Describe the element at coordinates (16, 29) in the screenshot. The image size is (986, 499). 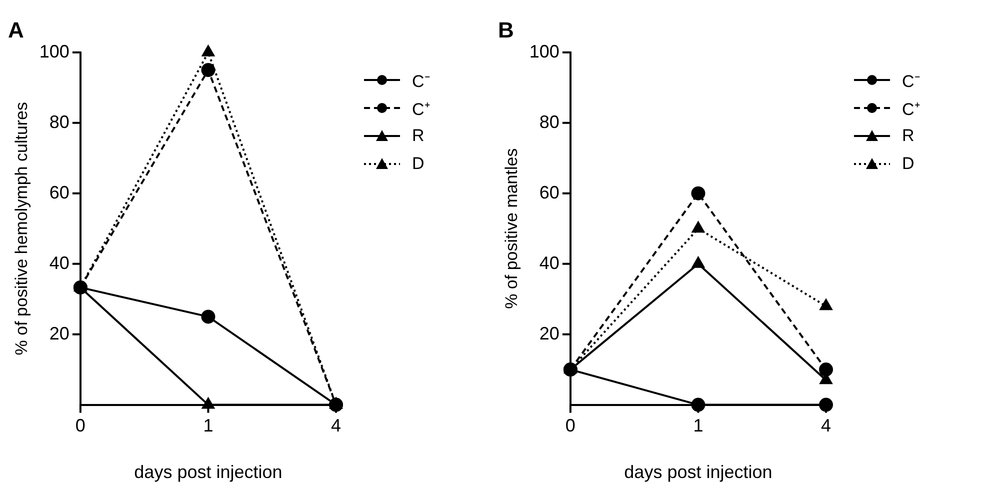
I see `chart-title: A` at that location.